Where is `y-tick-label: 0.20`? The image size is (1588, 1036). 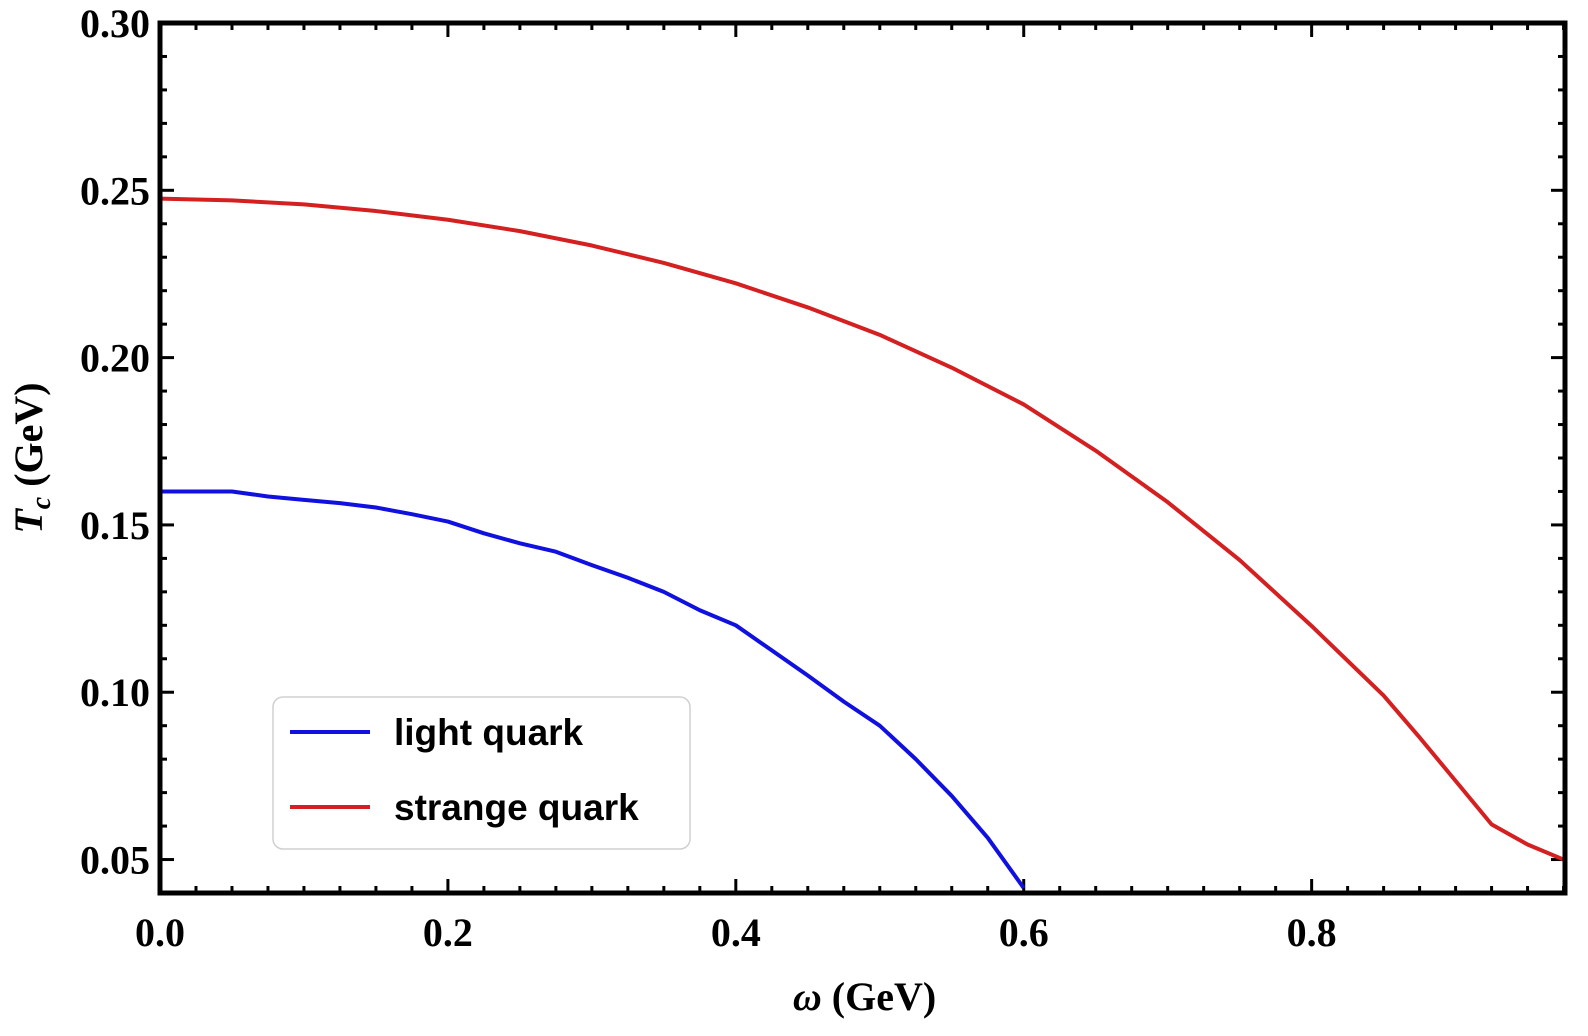 y-tick-label: 0.20 is located at coordinates (115, 358).